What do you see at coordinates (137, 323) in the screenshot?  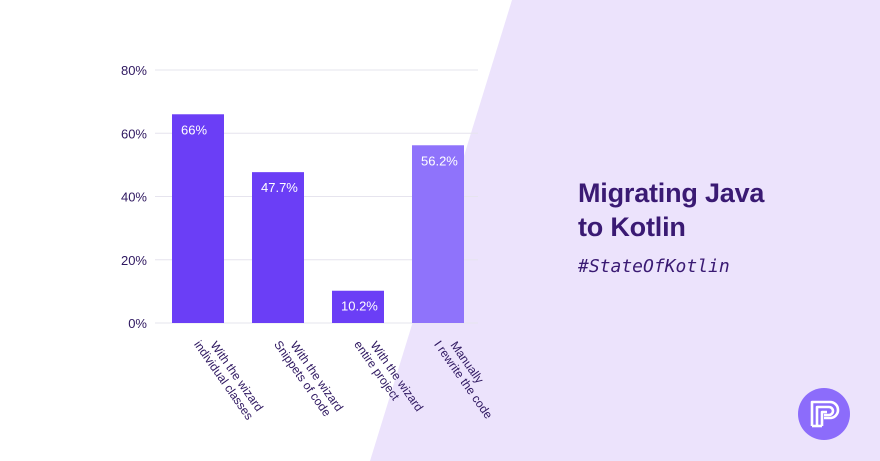 I see `y-tick-label: 0%` at bounding box center [137, 323].